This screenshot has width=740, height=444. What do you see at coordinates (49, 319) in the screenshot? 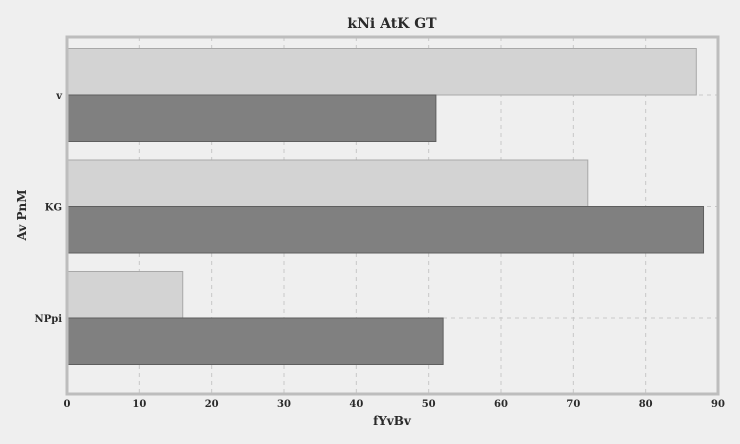
I see `y-tick-label: NPpi` at bounding box center [49, 319].